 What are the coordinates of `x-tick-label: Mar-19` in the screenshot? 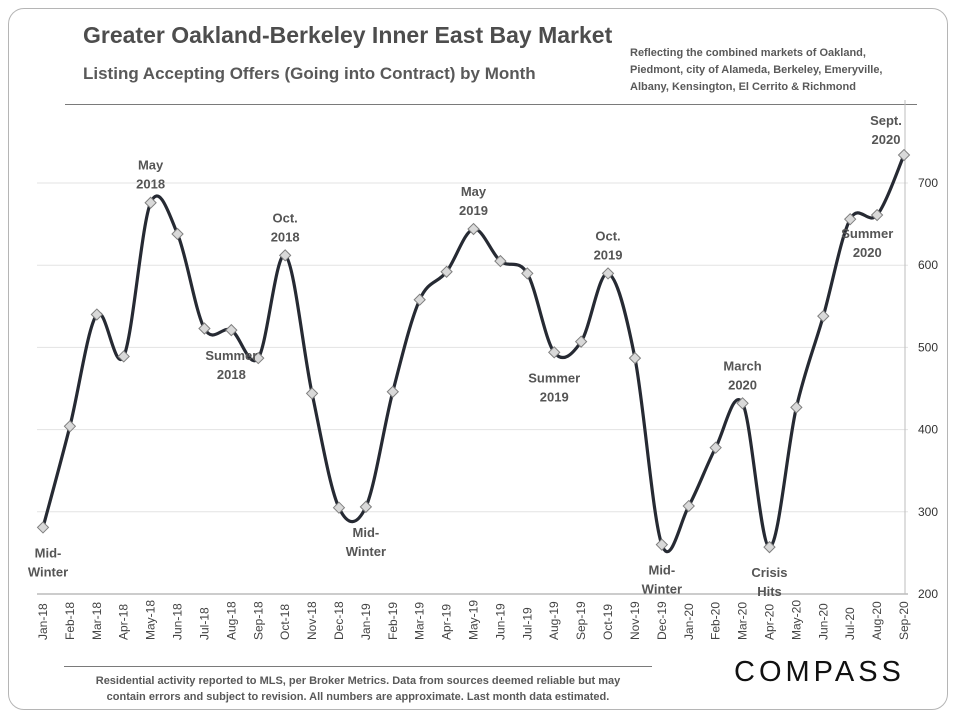 It's located at (420, 621).